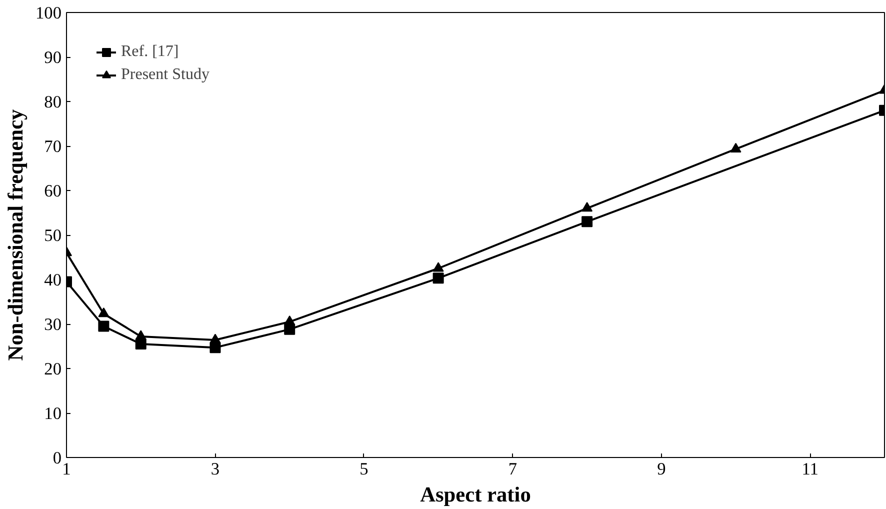 This screenshot has width=886, height=509. Describe the element at coordinates (49, 13) in the screenshot. I see `y-tick-label: 100` at that location.